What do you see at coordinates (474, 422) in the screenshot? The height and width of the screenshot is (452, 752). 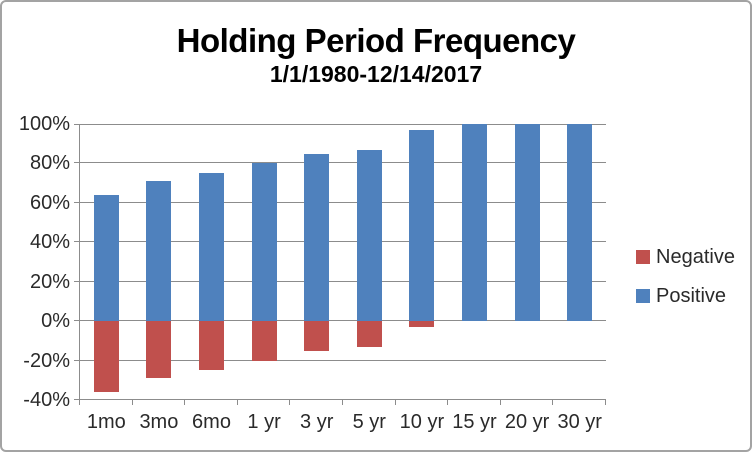 I see `x-axis-label-15yr: 15 yr` at bounding box center [474, 422].